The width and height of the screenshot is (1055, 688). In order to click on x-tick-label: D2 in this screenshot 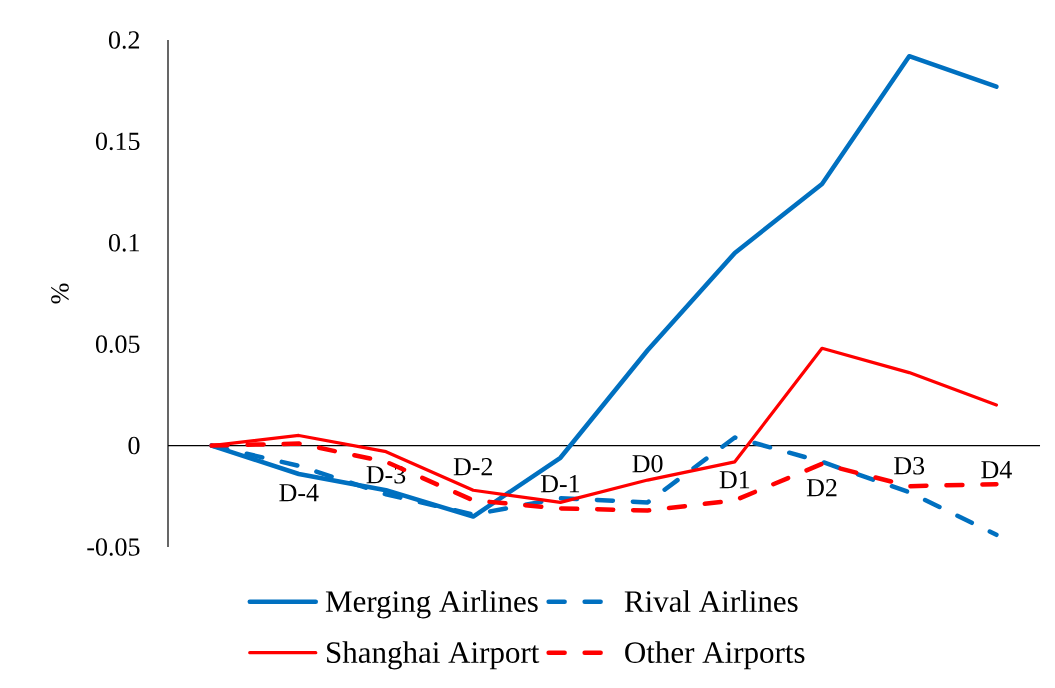, I will do `click(821, 487)`.